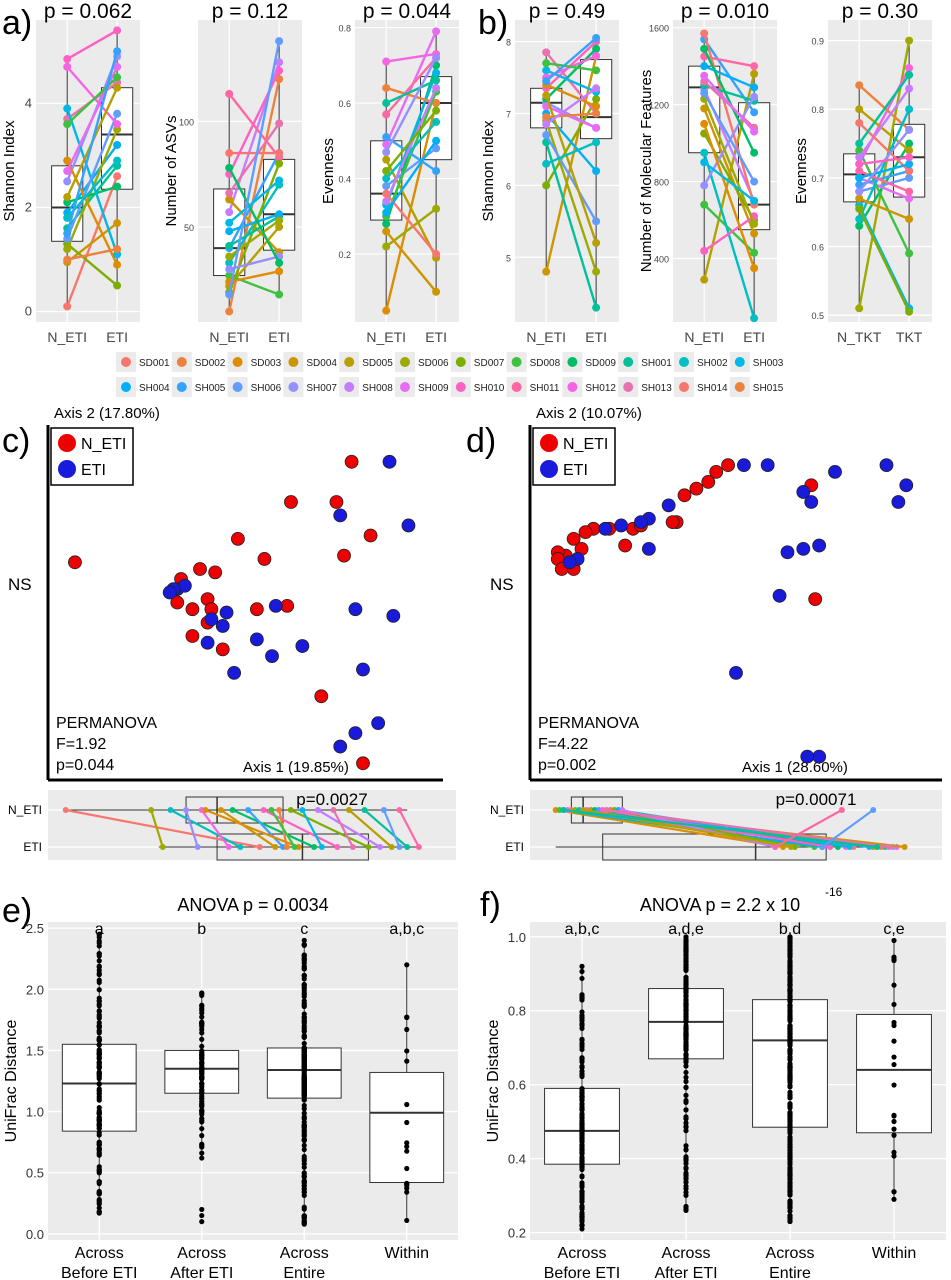 The width and height of the screenshot is (951, 1280). I want to click on strip-pair-line, so click(273, 828).